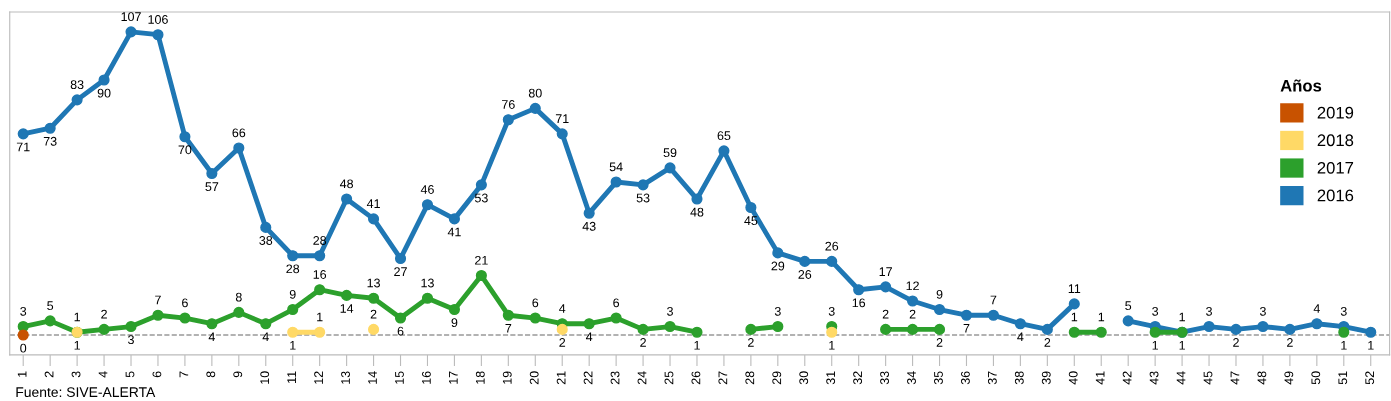  Describe the element at coordinates (696, 378) in the screenshot. I see `x-tick-label: 26` at that location.